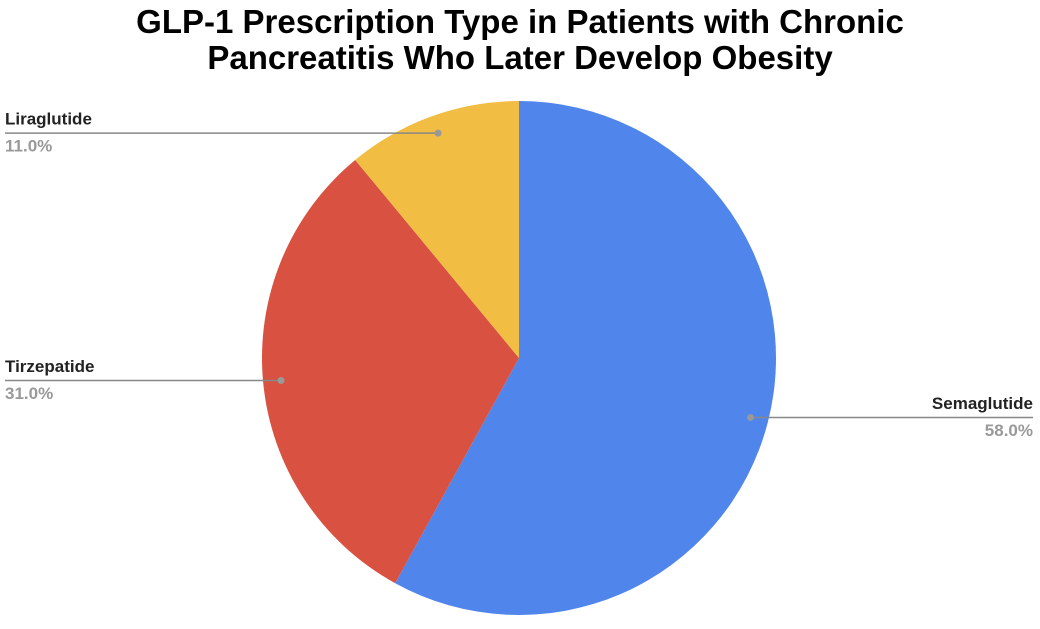 The image size is (1040, 629). I want to click on slice-value-label: 31.0%, so click(29, 393).